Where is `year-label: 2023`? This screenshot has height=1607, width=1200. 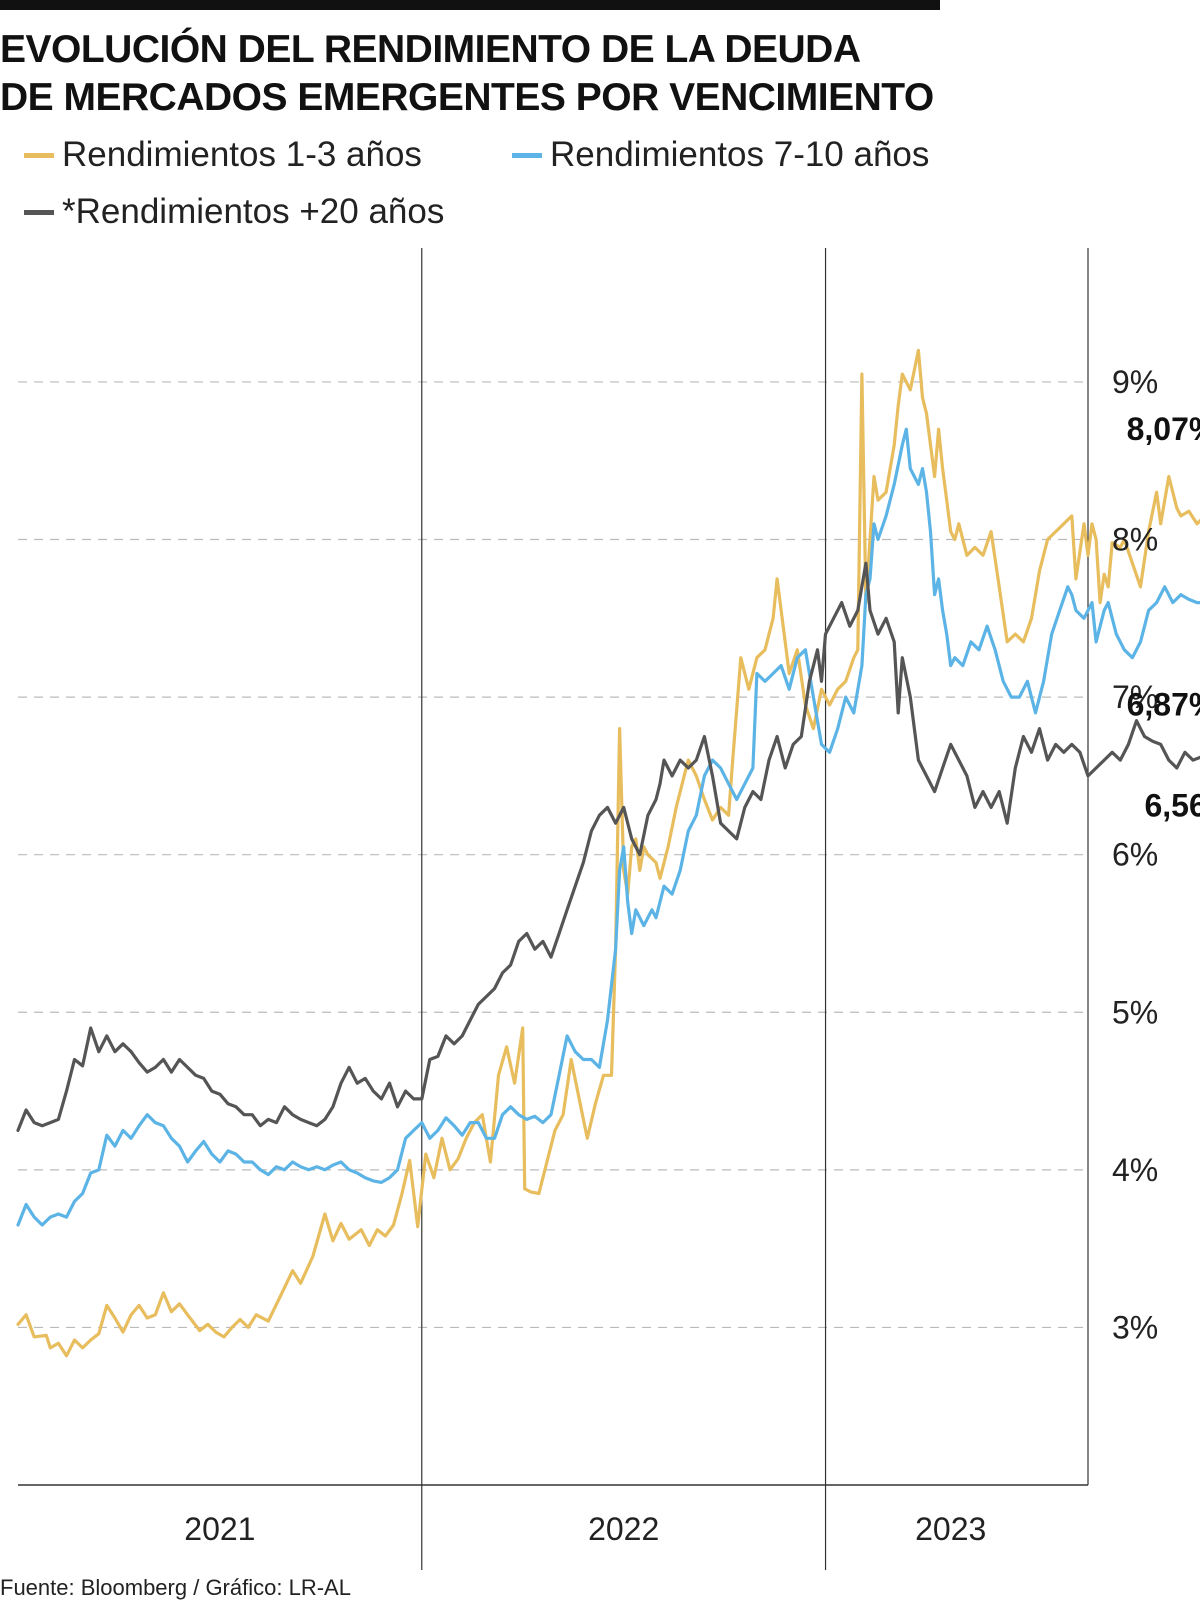
year-label: 2023 is located at coordinates (950, 1529).